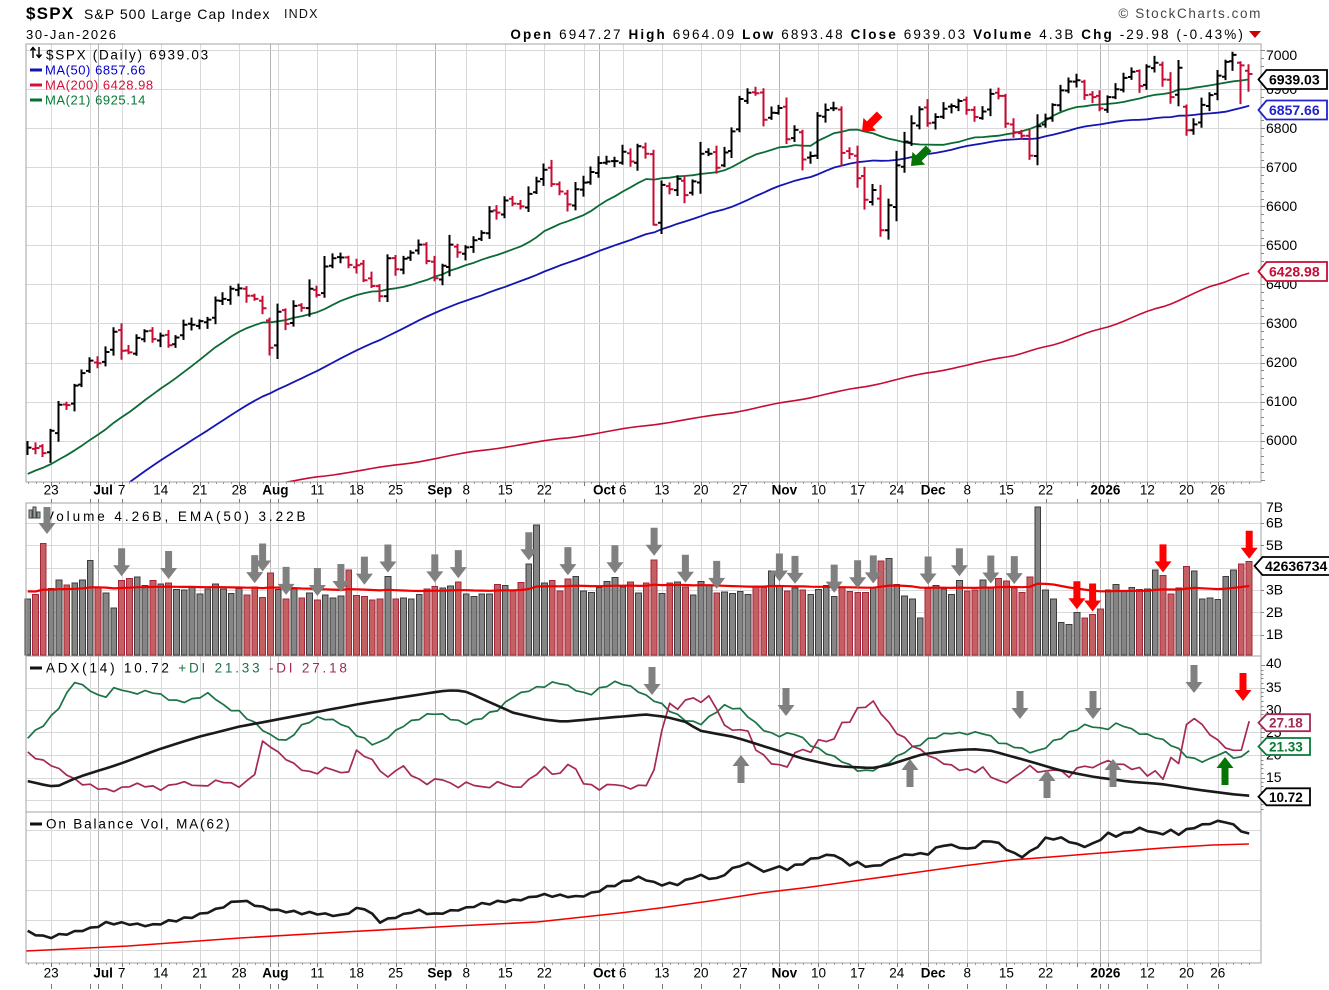  Describe the element at coordinates (1281, 440) in the screenshot. I see `svg-text: 6000` at that location.